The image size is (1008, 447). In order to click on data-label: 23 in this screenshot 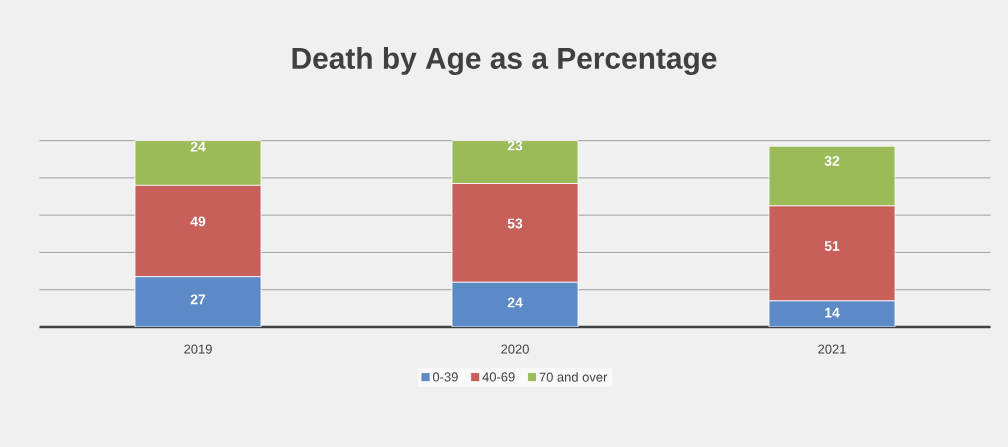, I will do `click(515, 145)`.